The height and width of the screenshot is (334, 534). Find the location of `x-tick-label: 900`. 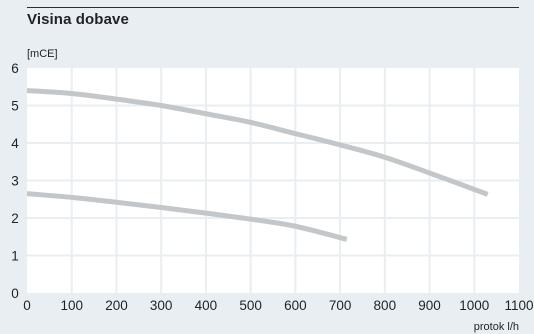

x-tick-label: 900 is located at coordinates (429, 305).